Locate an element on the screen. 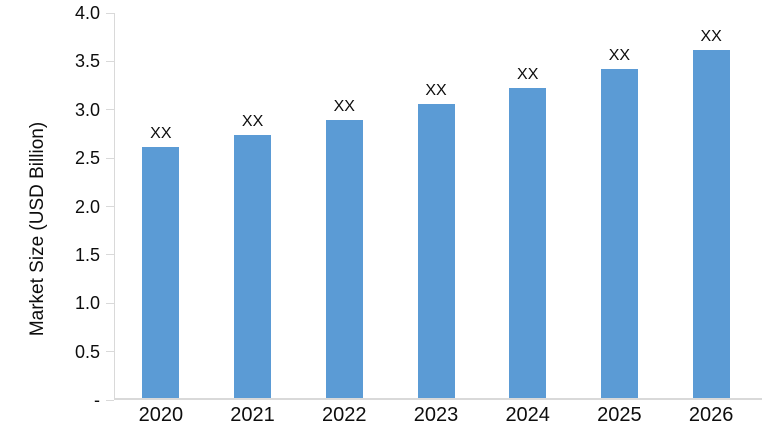 The width and height of the screenshot is (780, 440). y-tick-label: - is located at coordinates (97, 400).